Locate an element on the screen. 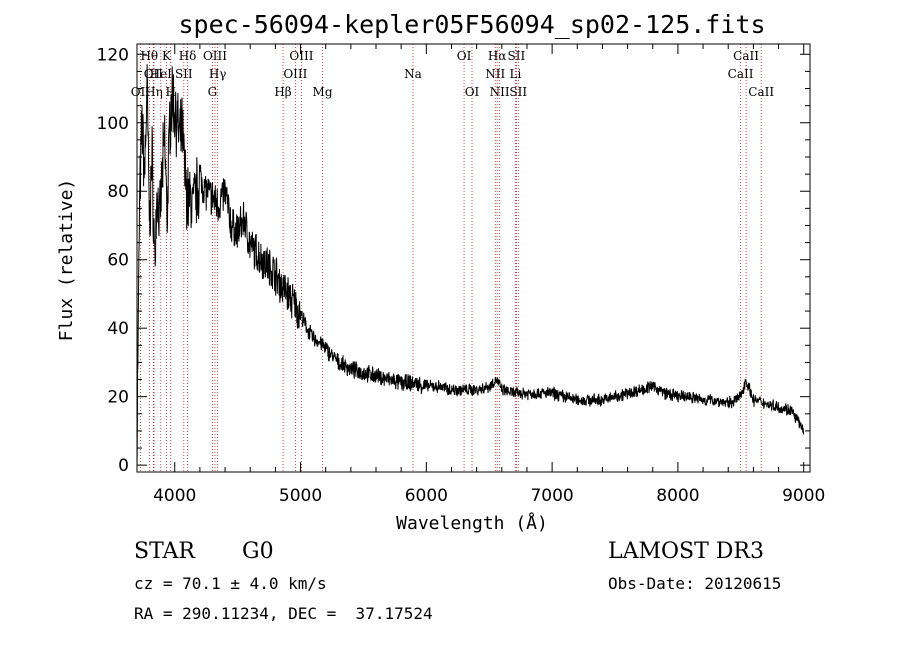 This screenshot has height=649, width=900. redshift-cz: cz = 70.1 ± 4.0 km/s is located at coordinates (230, 583).